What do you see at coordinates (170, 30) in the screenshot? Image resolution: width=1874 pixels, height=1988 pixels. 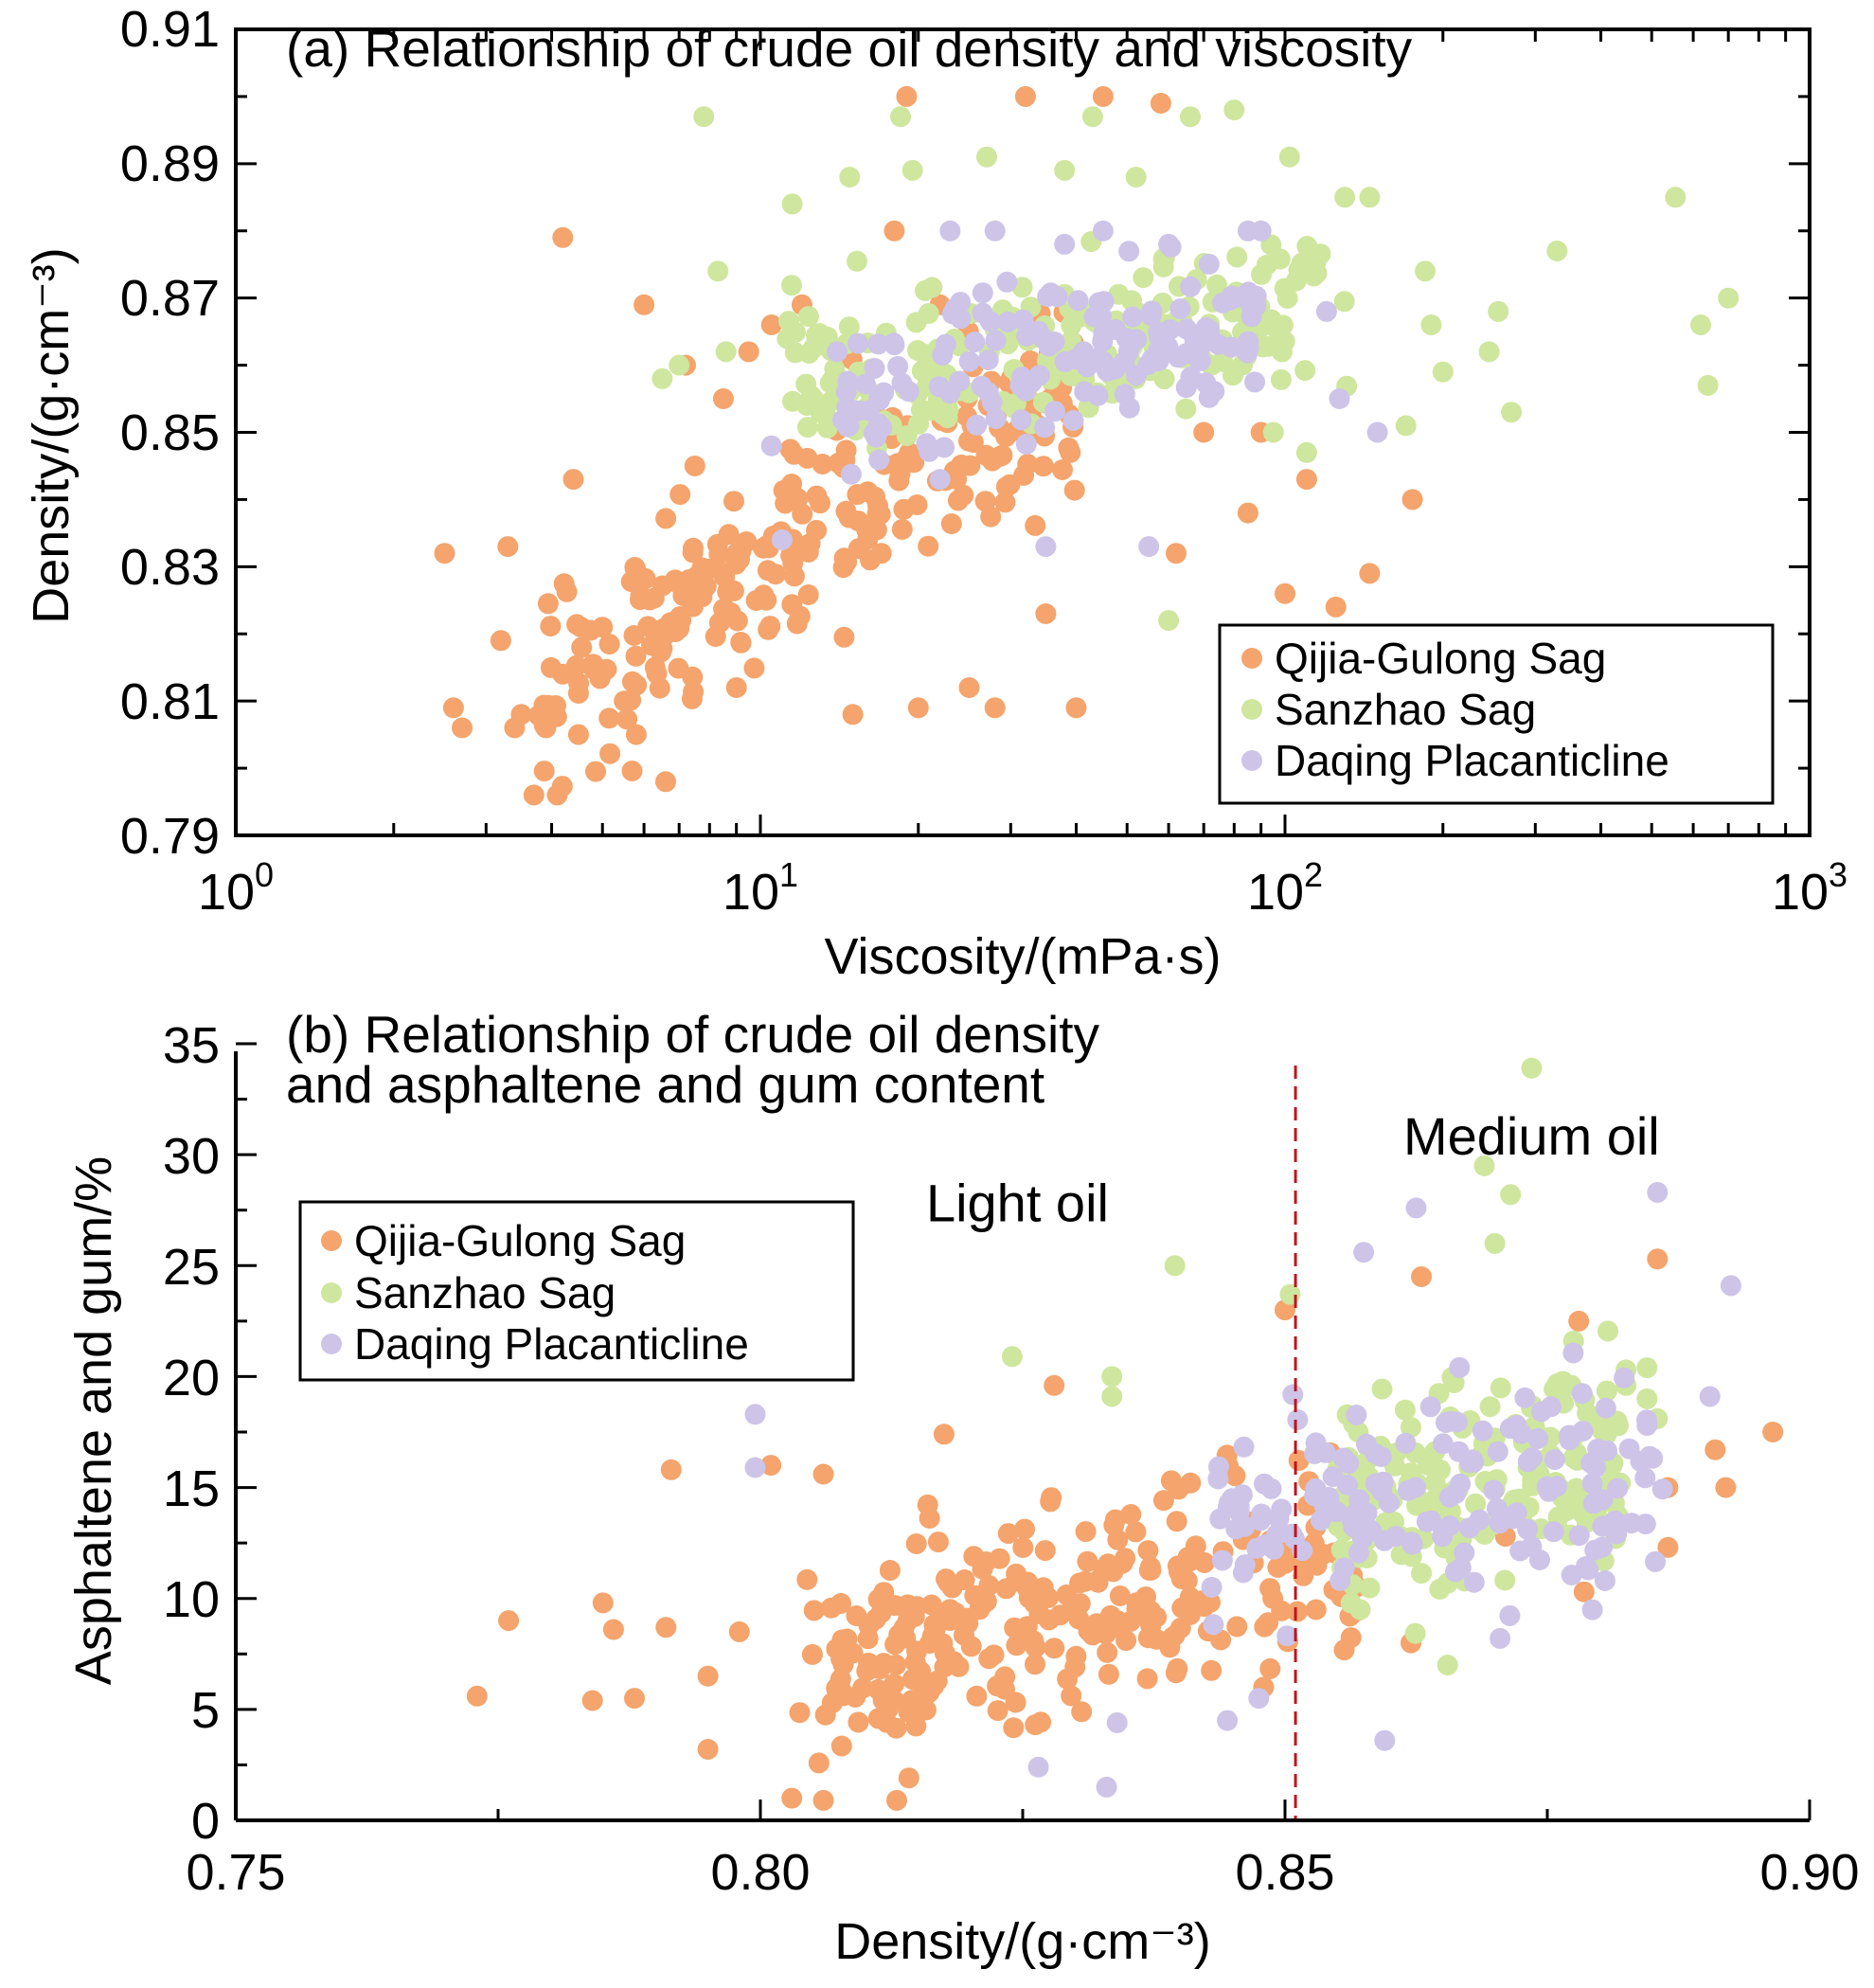 I see `panel-a-y-tick-label-6: 0.91` at bounding box center [170, 30].